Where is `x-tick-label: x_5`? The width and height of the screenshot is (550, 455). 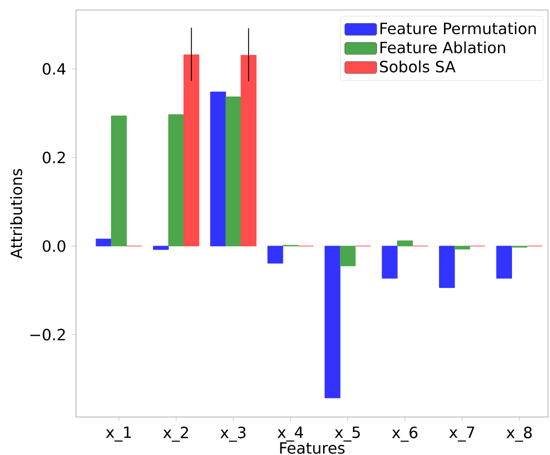 x-tick-label: x_5 is located at coordinates (347, 434).